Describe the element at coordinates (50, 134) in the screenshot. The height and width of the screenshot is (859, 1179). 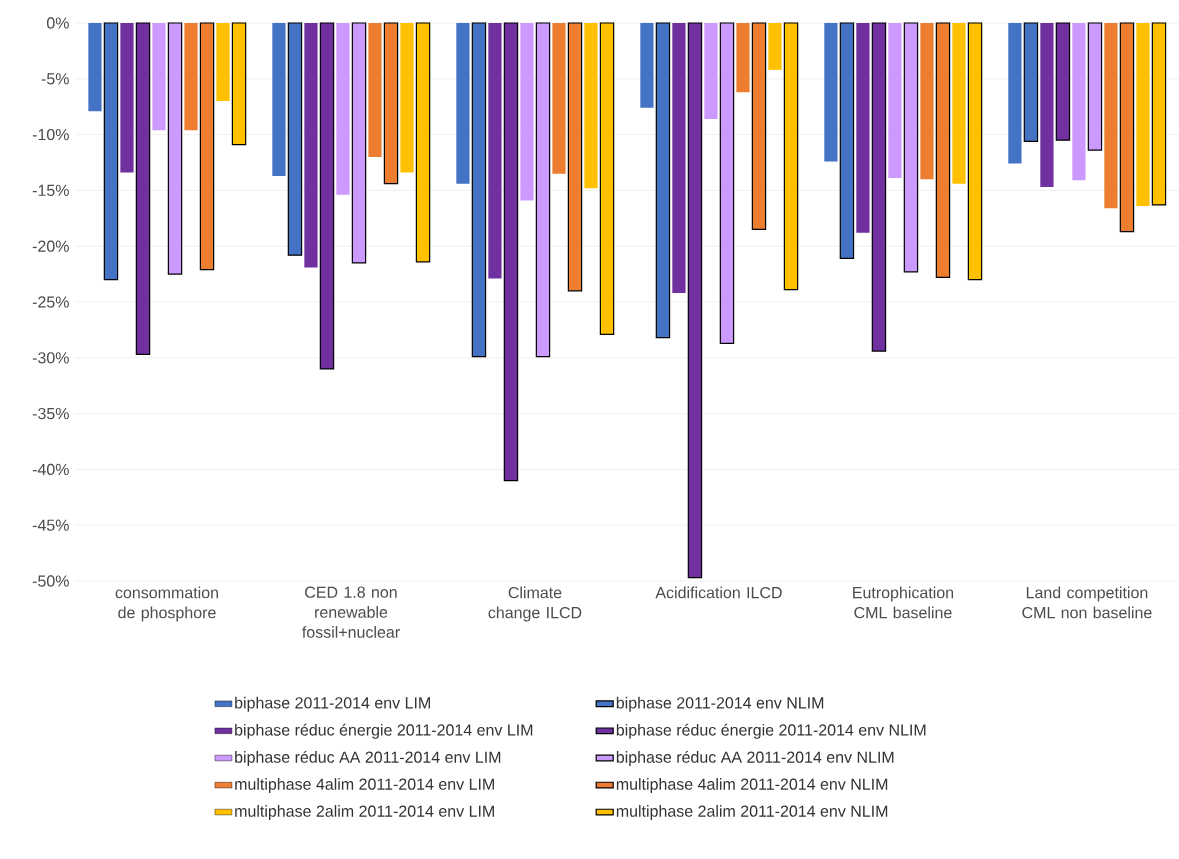
I see `y-tick-label: -10%` at that location.